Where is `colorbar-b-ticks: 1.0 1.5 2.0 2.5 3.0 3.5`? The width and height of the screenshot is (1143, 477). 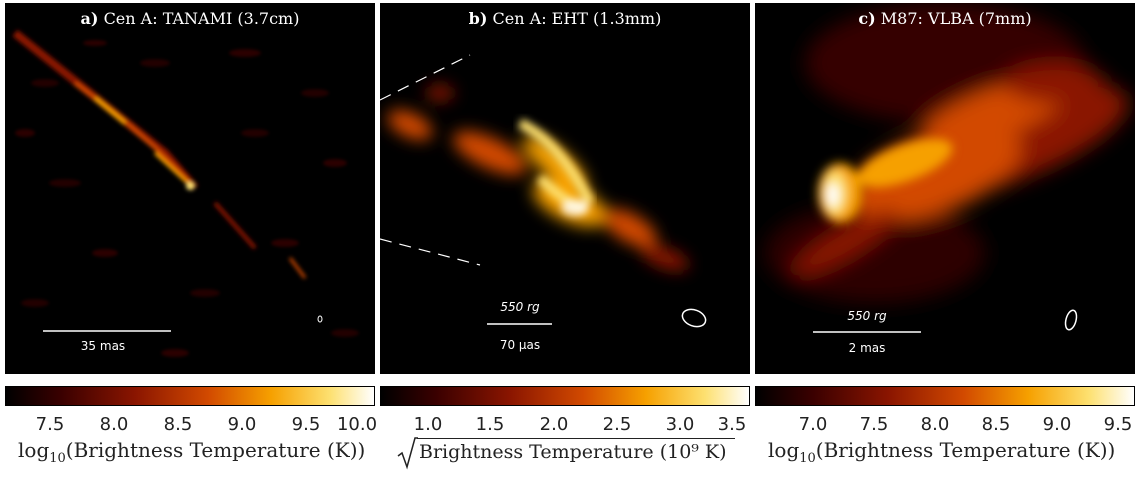
colorbar-b-ticks: 1.0 1.5 2.0 2.5 3.0 3.5 is located at coordinates (565, 424).